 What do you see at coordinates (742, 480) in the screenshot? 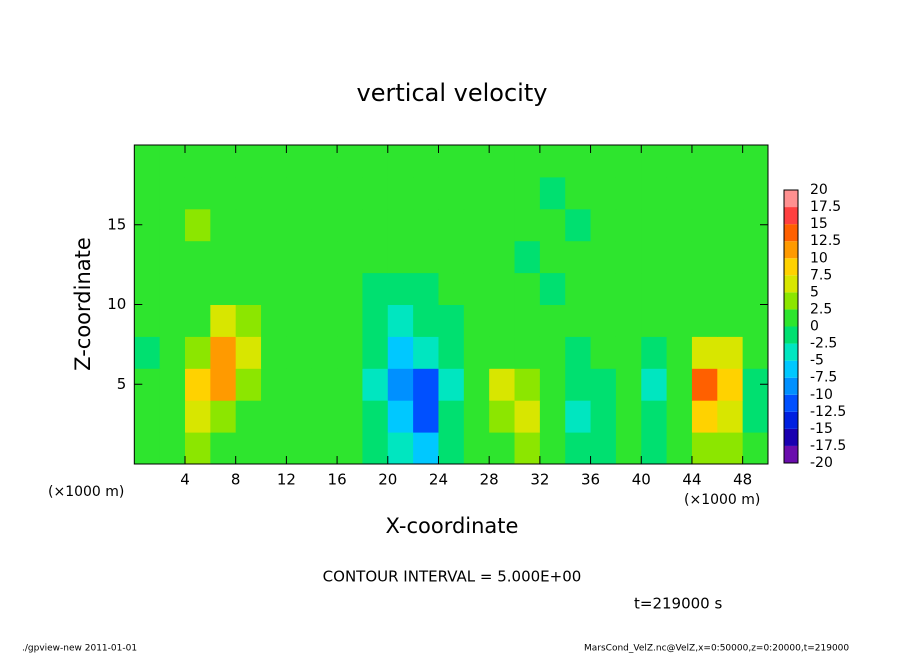
I see `x-tick-label: 48` at bounding box center [742, 480].